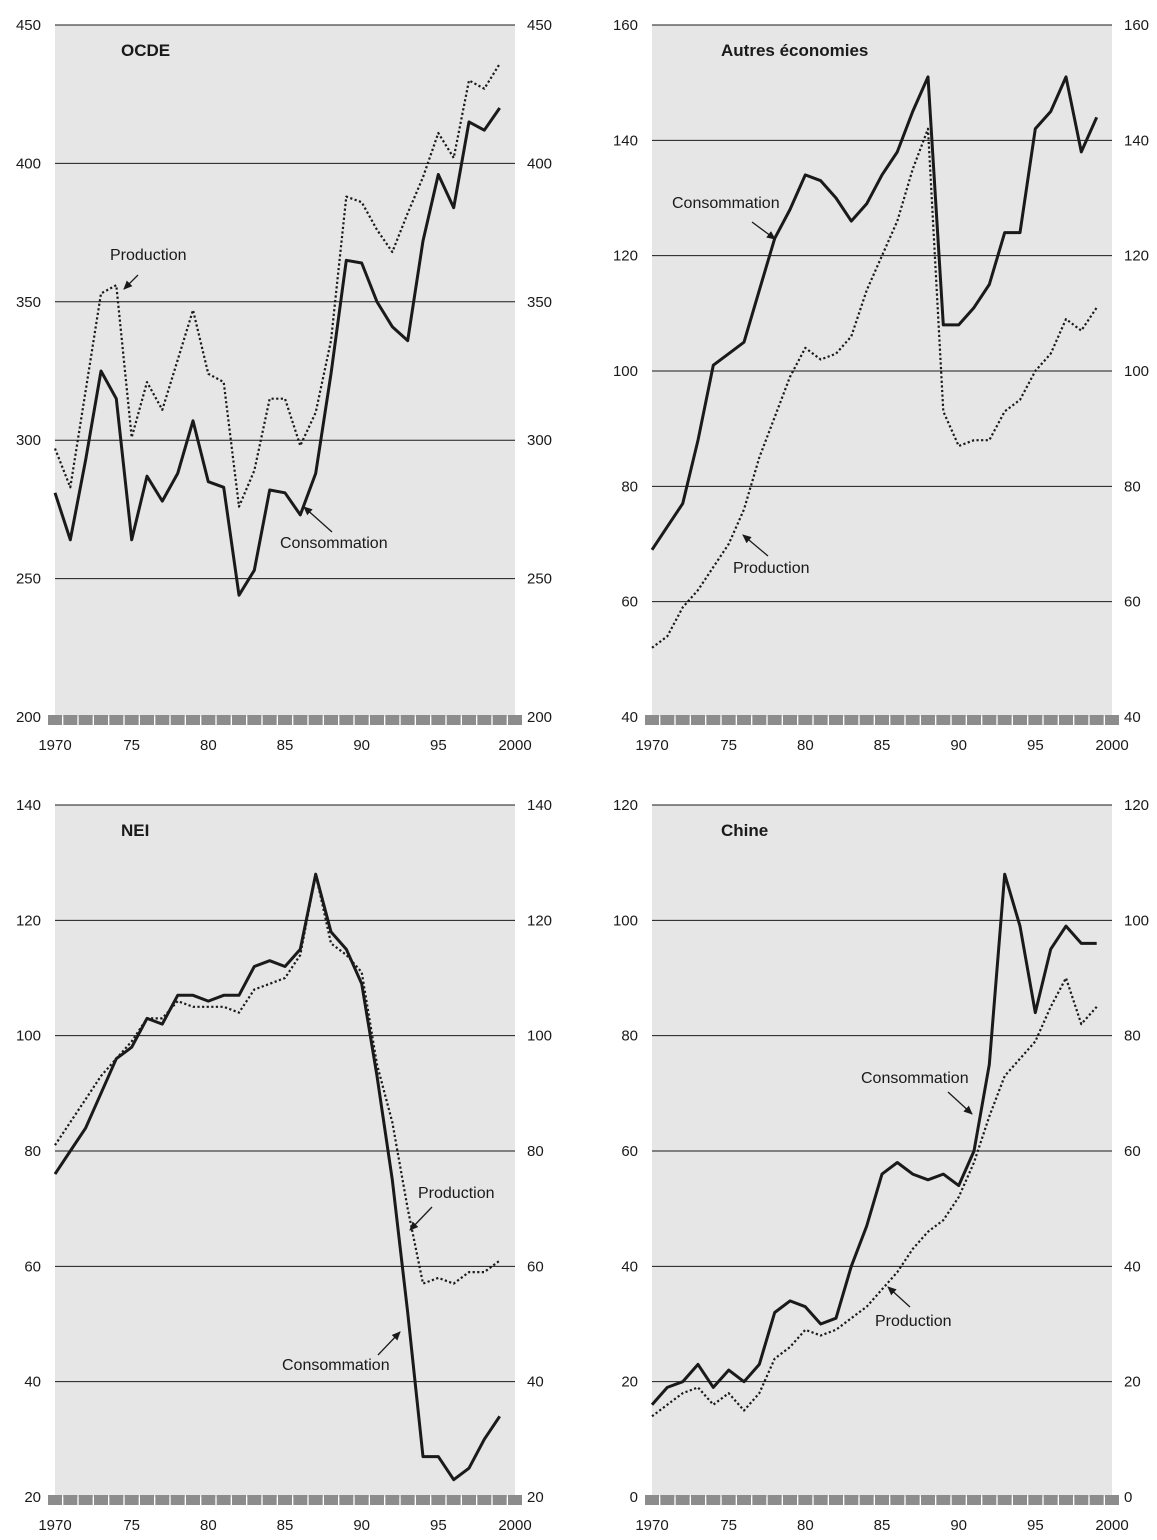 The height and width of the screenshot is (1540, 1157). I want to click on chart-title: NEI, so click(135, 830).